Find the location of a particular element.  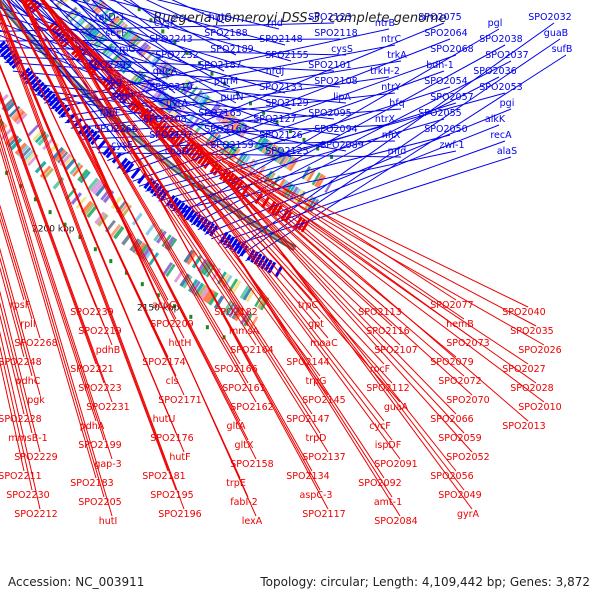

forward-gene-label: hfq is located at coordinates (396, 103).